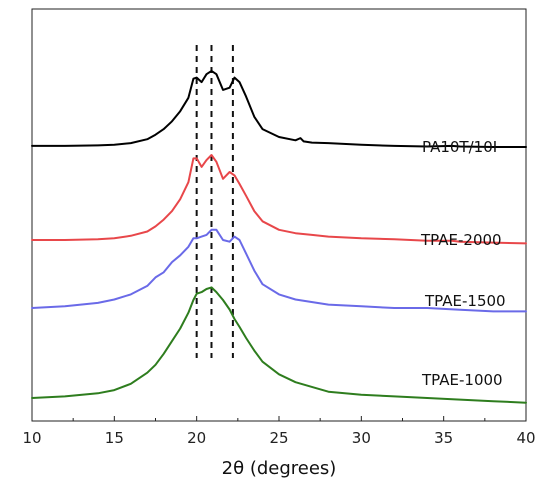  Describe the element at coordinates (462, 380) in the screenshot. I see `series-label: TPAE-1000` at that location.